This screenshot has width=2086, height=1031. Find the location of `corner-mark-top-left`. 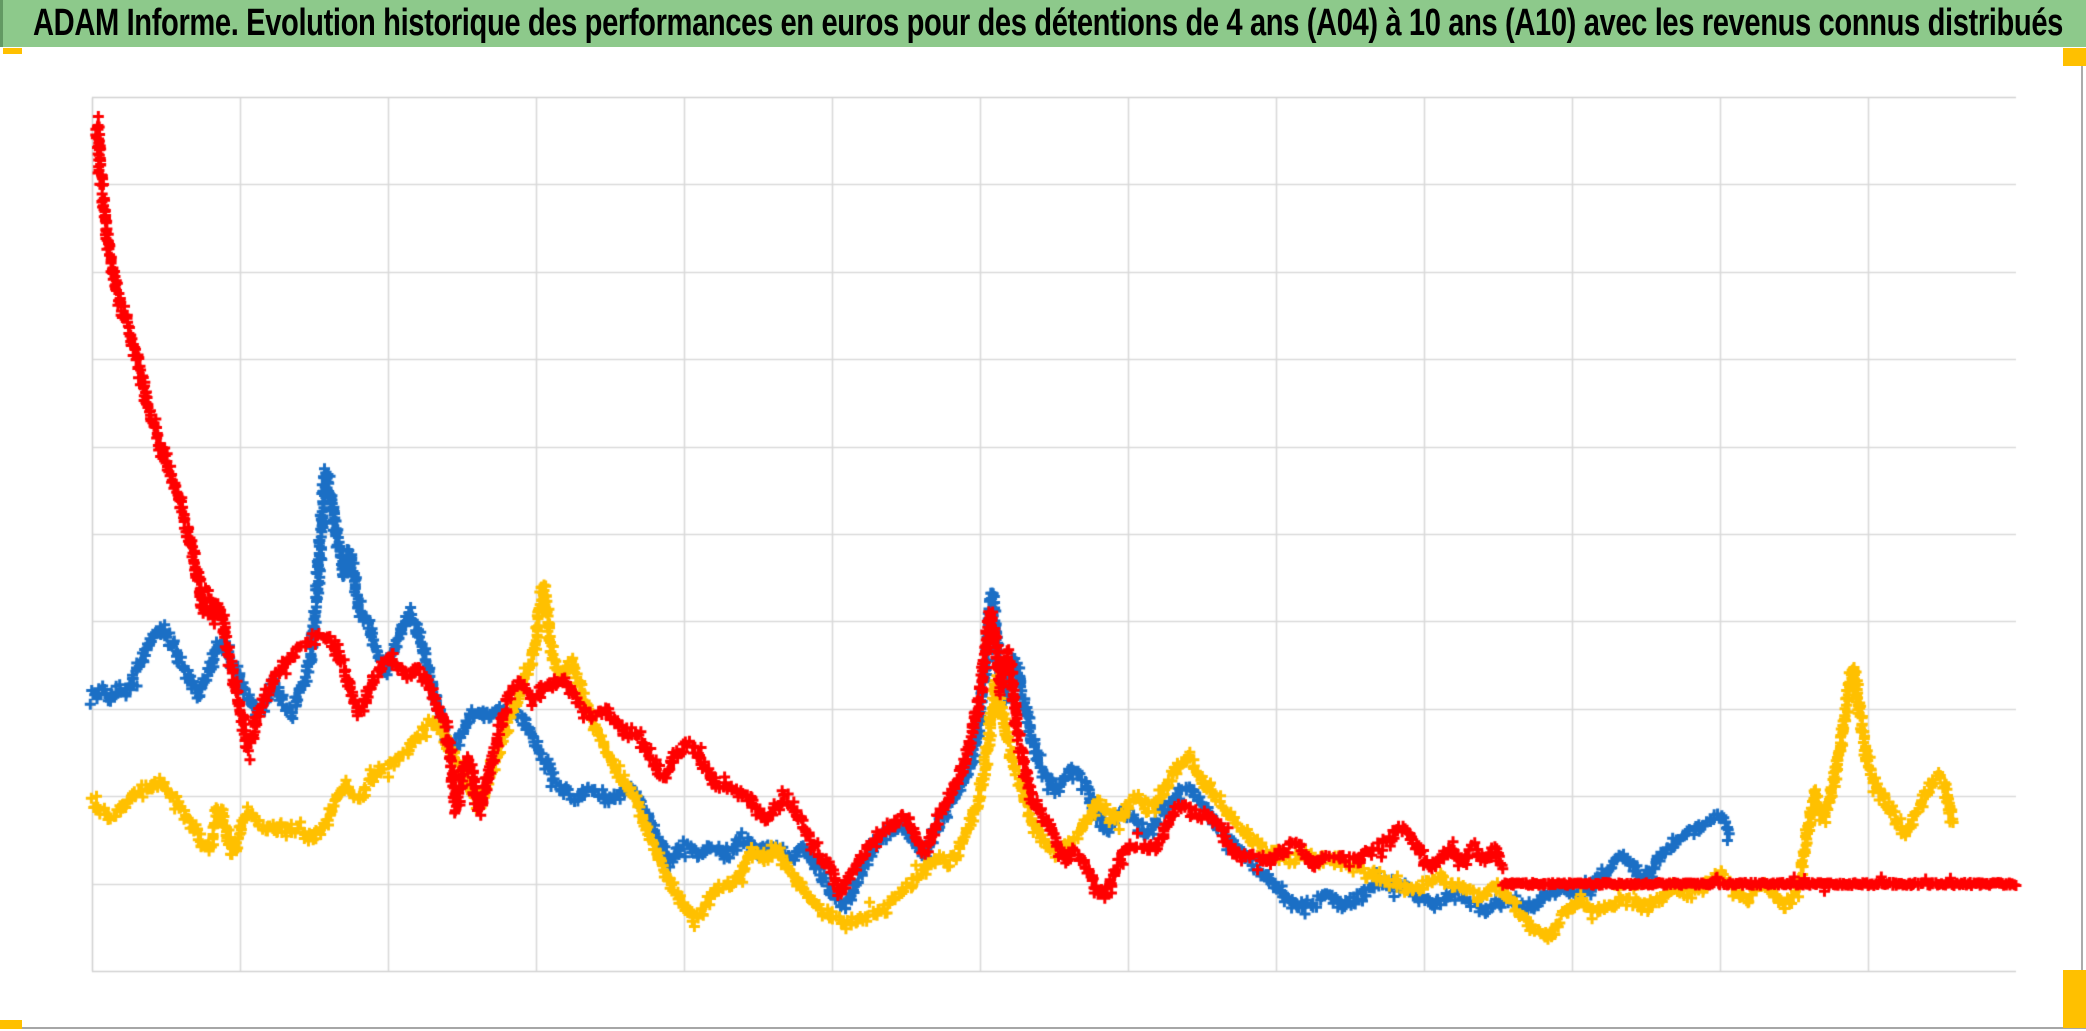

corner-mark-top-left is located at coordinates (12, 51).